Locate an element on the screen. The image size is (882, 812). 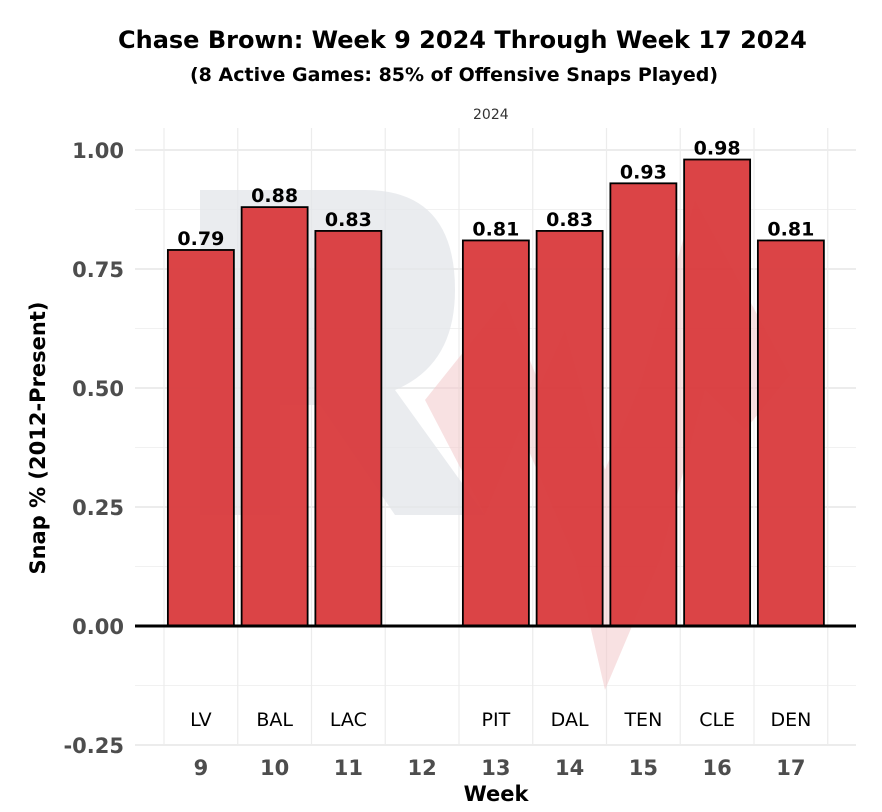
value-label: 0.93 is located at coordinates (643, 172).